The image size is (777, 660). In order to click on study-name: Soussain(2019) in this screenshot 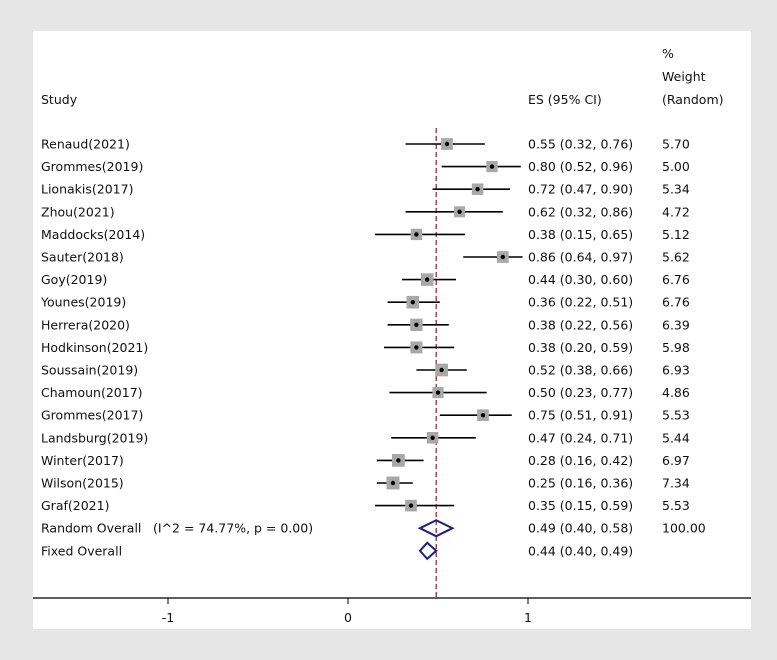, I will do `click(89, 370)`.